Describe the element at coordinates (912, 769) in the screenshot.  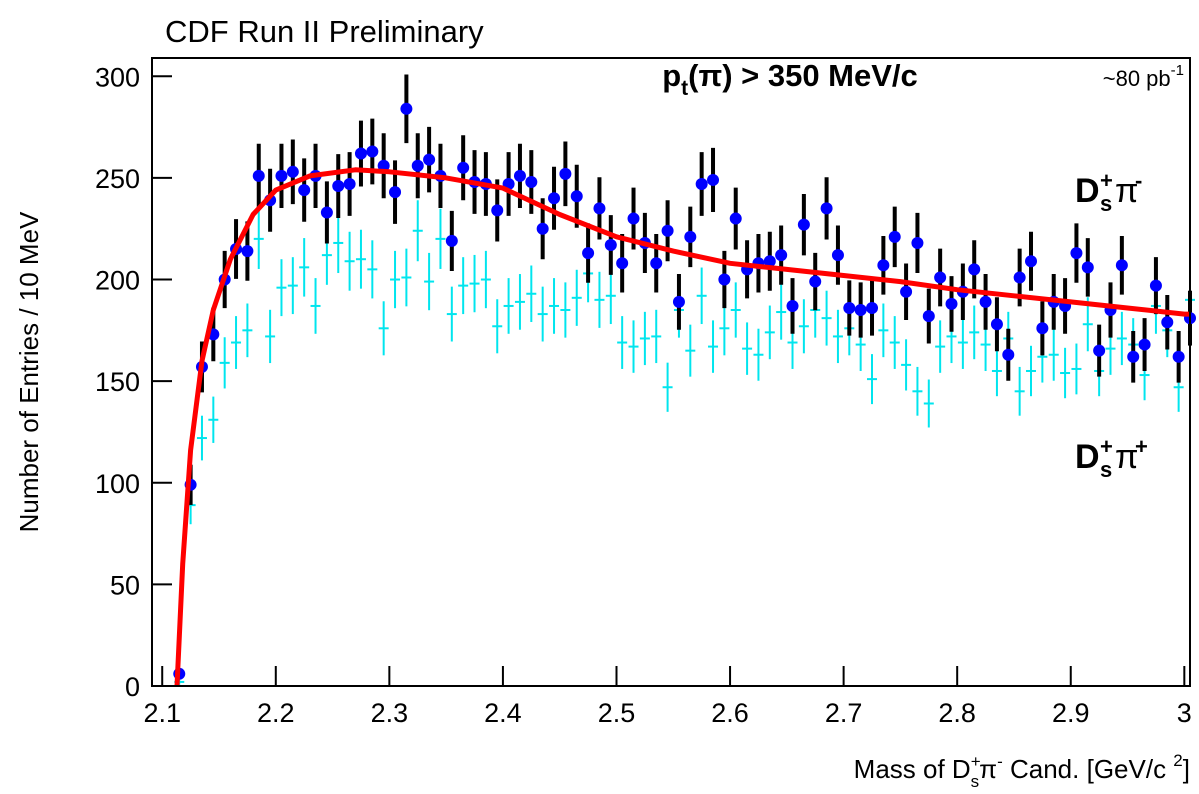
I see `x-label-part: Mass of D` at that location.